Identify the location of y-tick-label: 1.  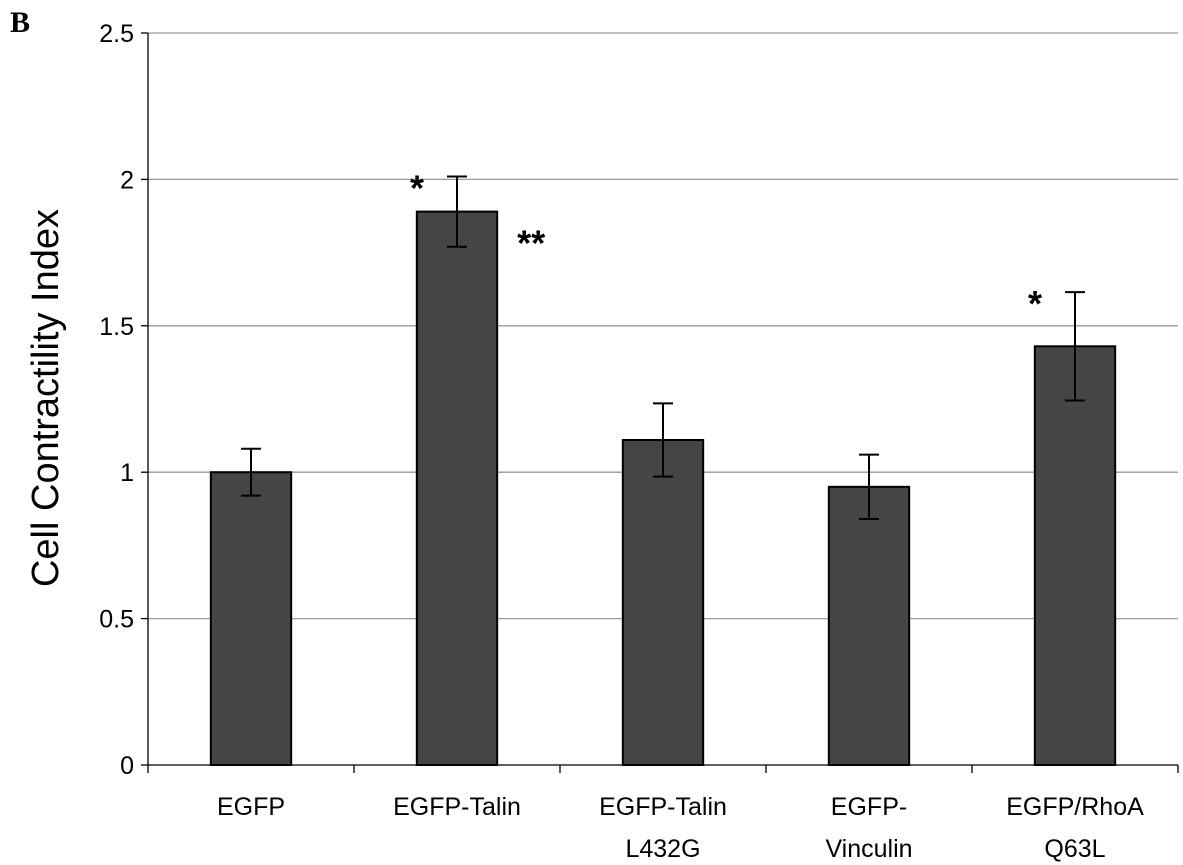
(127, 473).